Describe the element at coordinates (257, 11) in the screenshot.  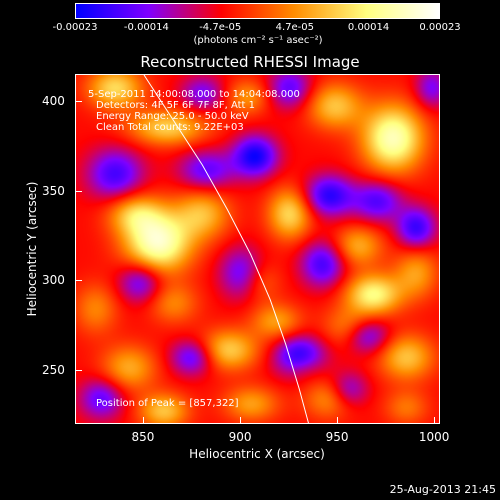
I see `colorbar` at that location.